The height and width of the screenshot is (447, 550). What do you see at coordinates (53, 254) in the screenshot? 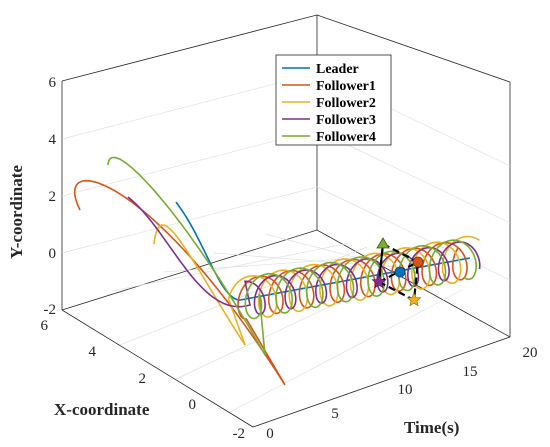
I see `y-tick-label: 0` at bounding box center [53, 254].